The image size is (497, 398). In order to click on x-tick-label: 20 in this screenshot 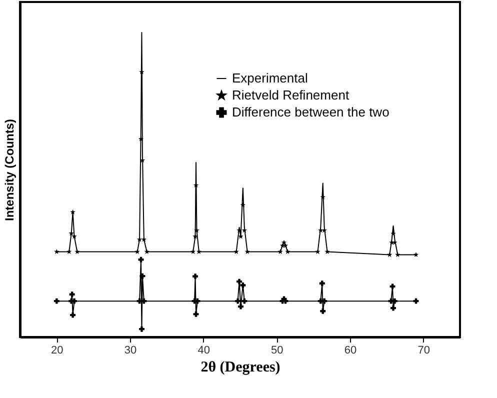, I will do `click(57, 350)`.